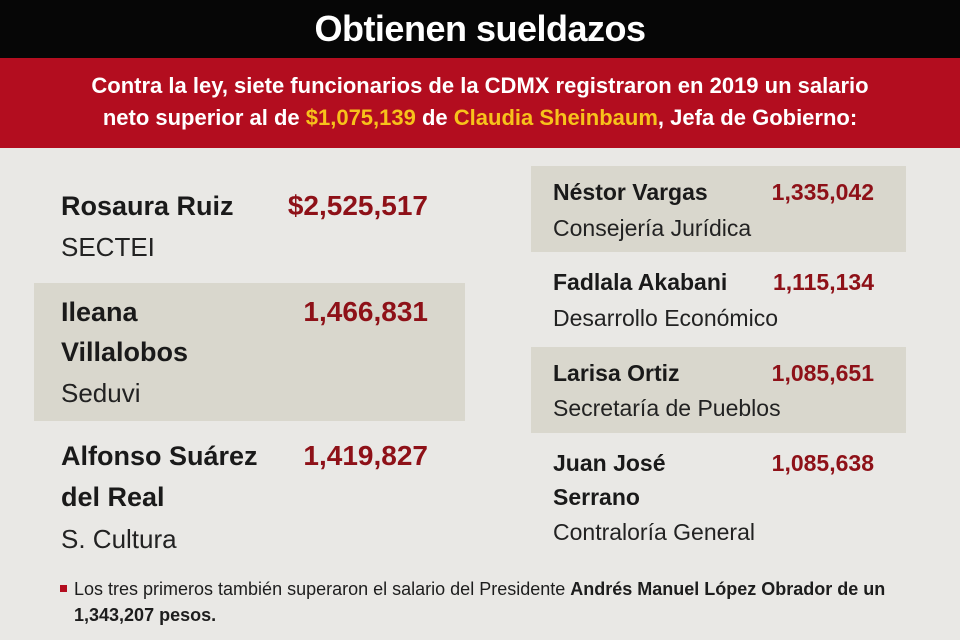  What do you see at coordinates (823, 282) in the screenshot?
I see `official-salary: 1,115,134` at bounding box center [823, 282].